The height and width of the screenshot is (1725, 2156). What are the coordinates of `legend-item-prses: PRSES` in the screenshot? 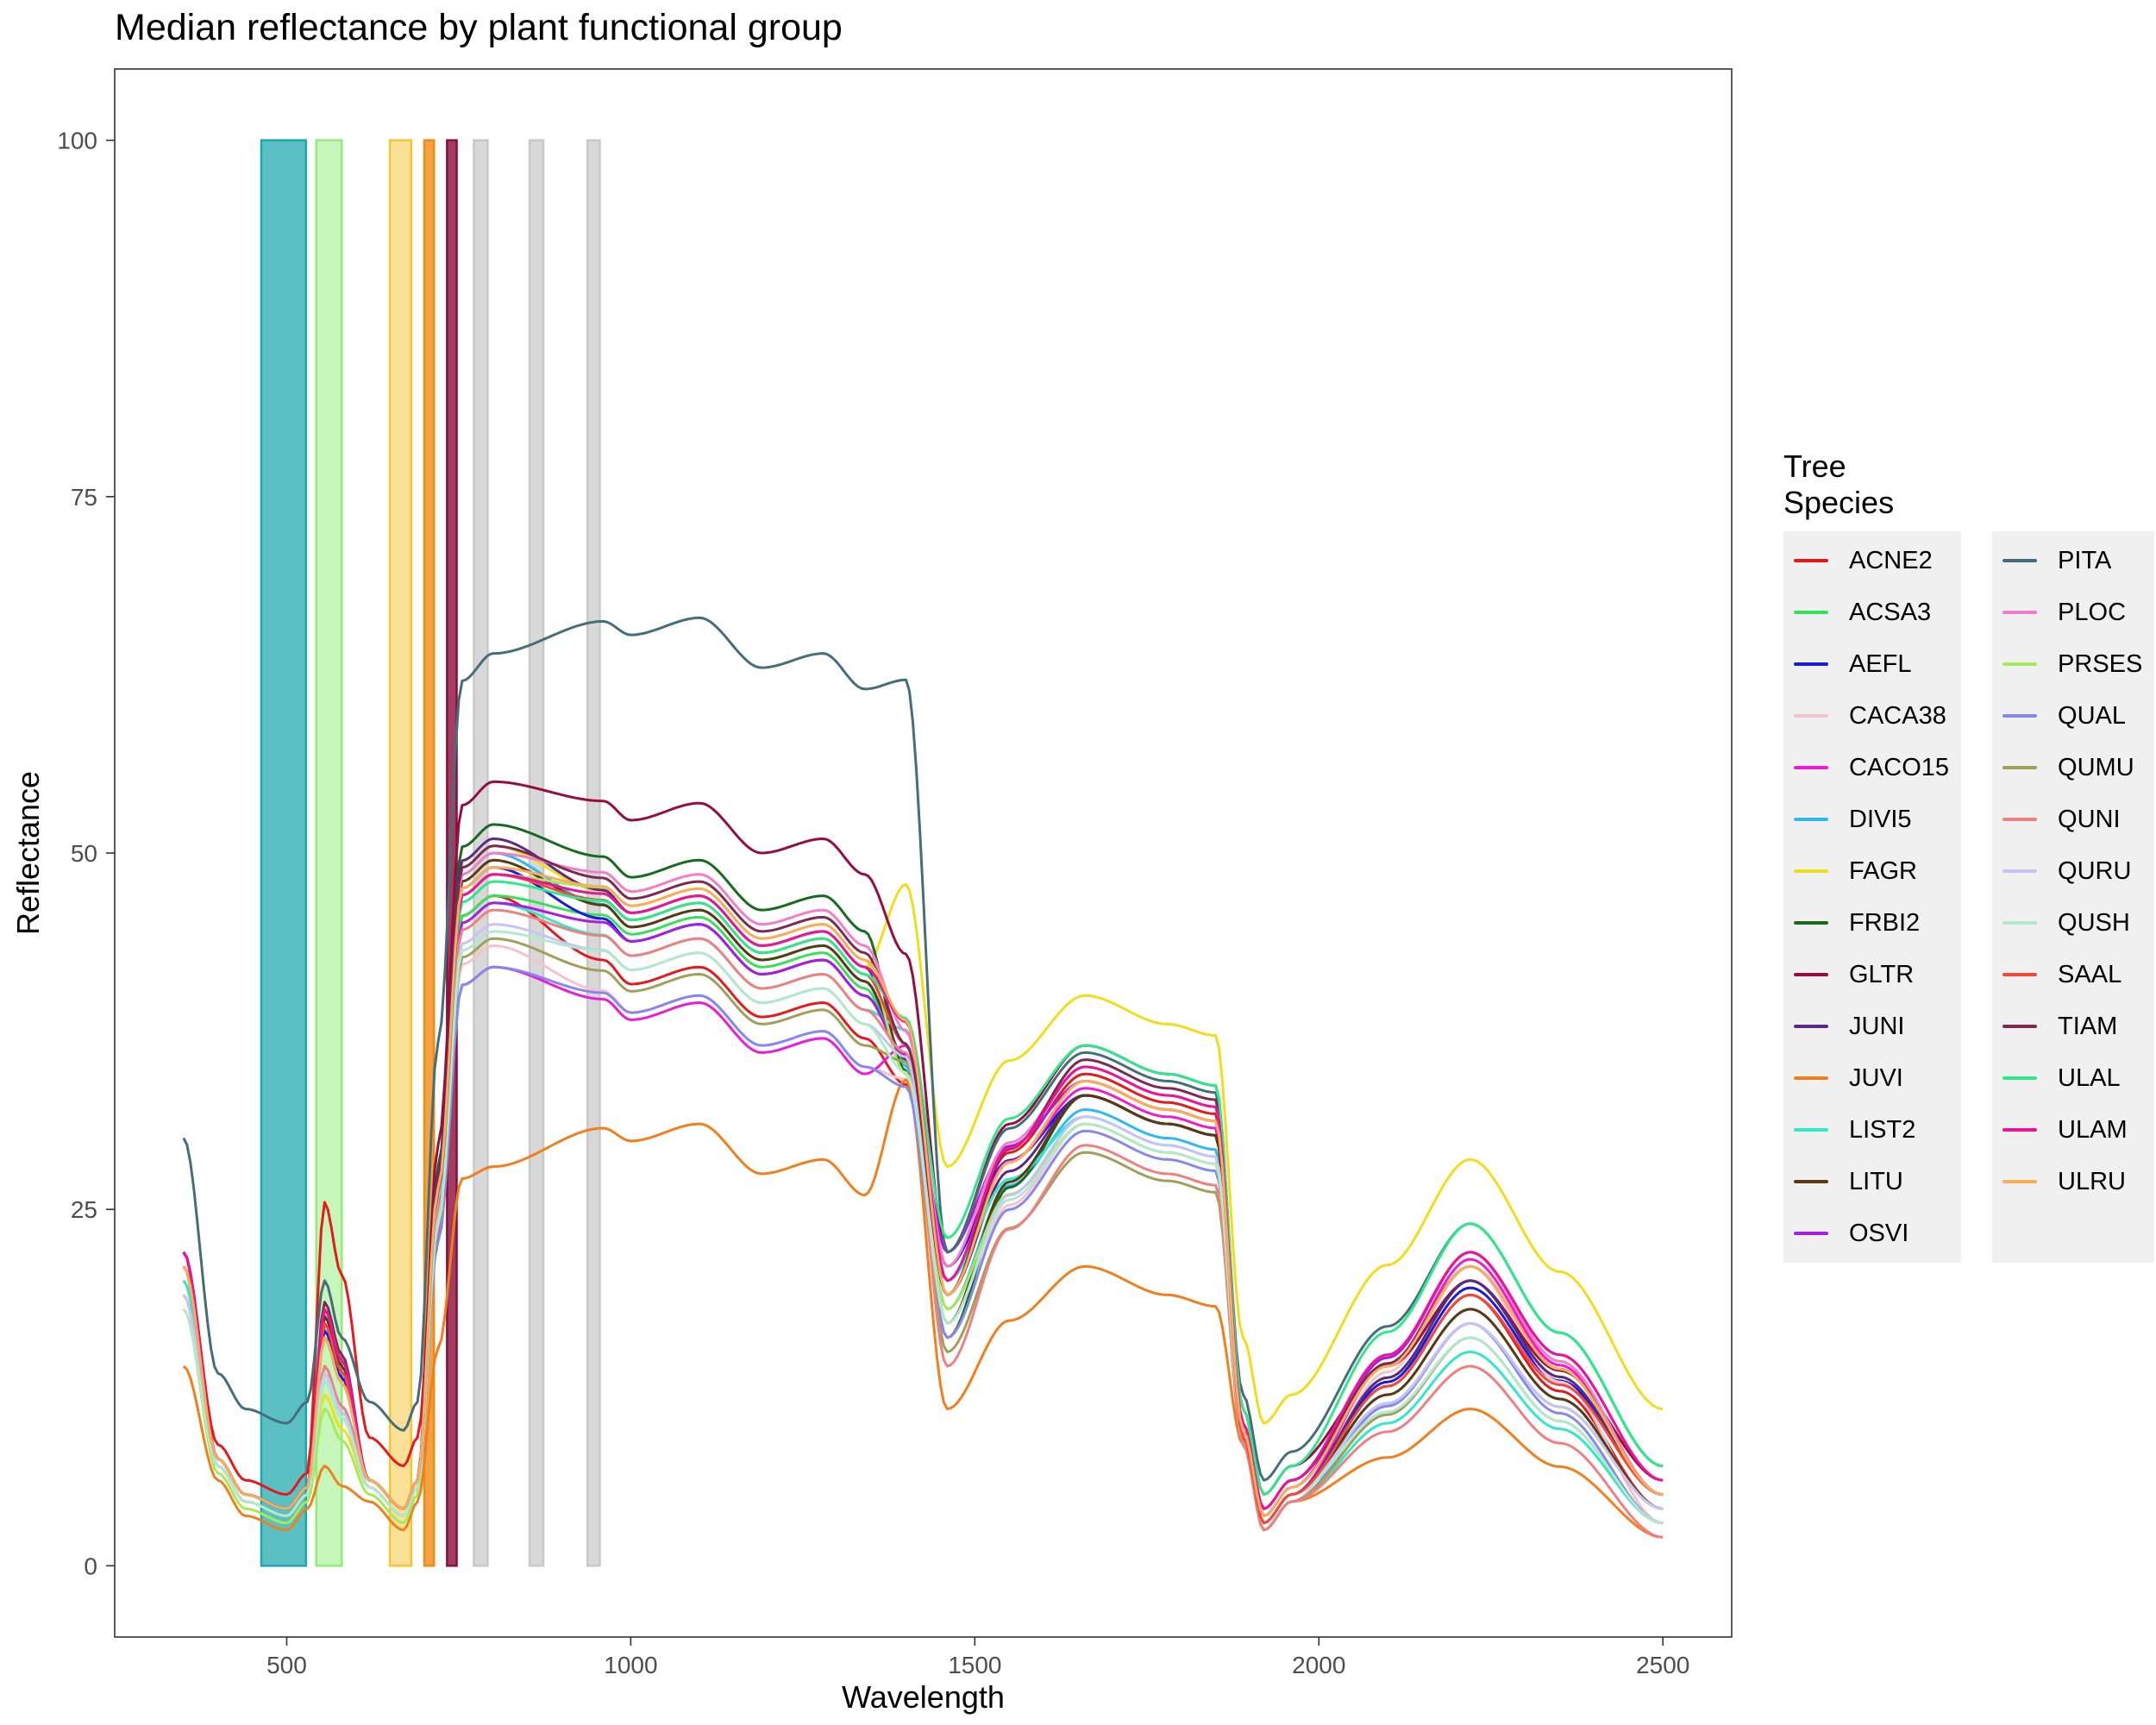 It's located at (2073, 664).